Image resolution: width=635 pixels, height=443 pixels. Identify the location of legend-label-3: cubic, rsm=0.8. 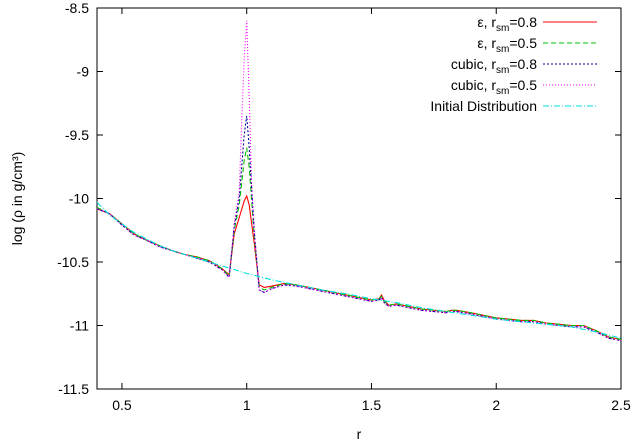
(494, 66).